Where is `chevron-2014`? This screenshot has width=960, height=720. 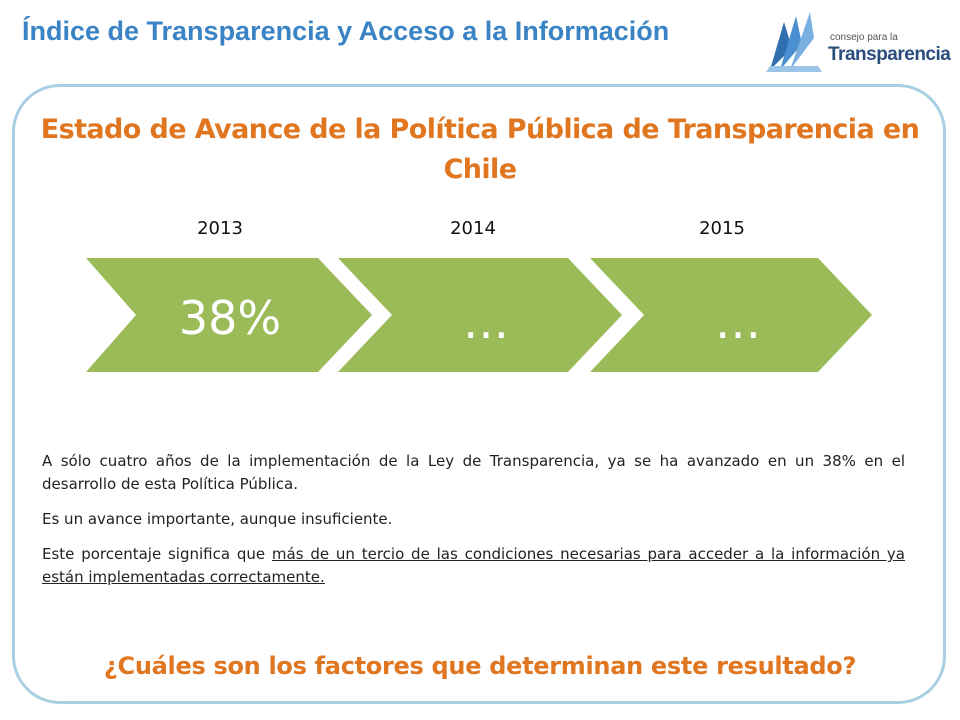
chevron-2014 is located at coordinates (480, 315).